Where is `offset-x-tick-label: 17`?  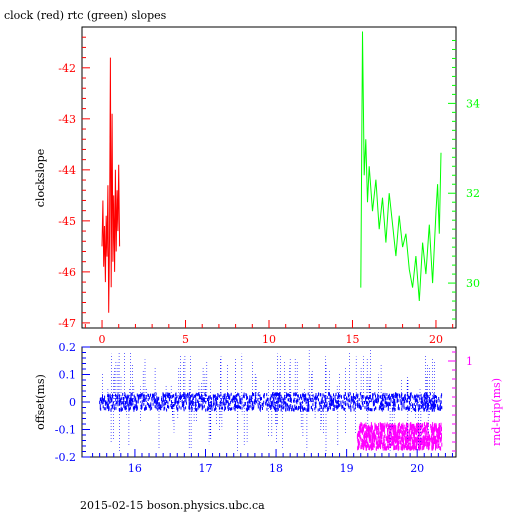
offset-x-tick-label: 17 is located at coordinates (205, 468).